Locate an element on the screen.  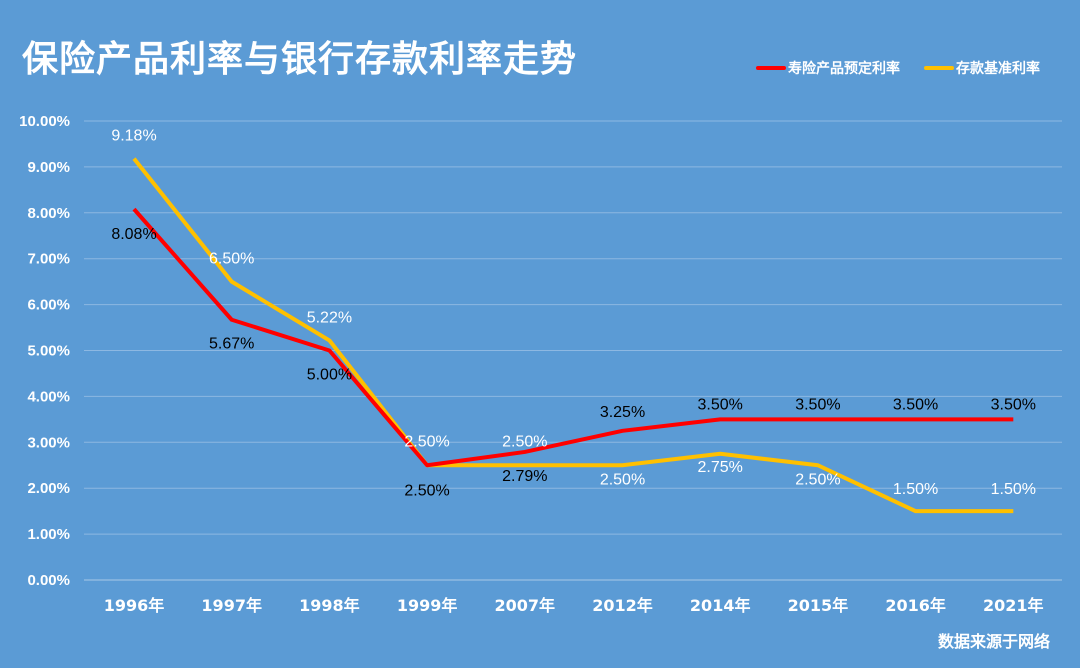
y-tick-label: 7.00% is located at coordinates (48, 259).